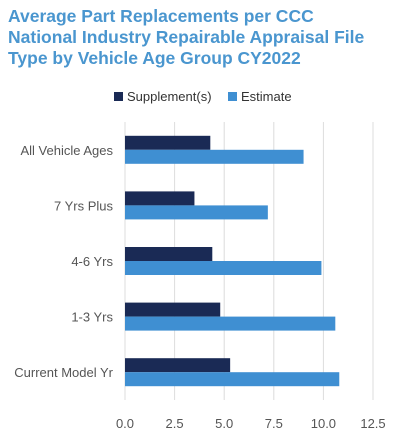 This screenshot has height=443, width=400. What do you see at coordinates (66, 150) in the screenshot?
I see `category-label: All Vehicle Ages` at bounding box center [66, 150].